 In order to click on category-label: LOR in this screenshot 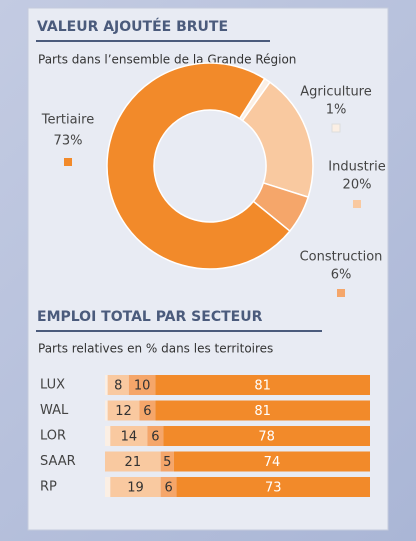, I will do `click(53, 436)`.